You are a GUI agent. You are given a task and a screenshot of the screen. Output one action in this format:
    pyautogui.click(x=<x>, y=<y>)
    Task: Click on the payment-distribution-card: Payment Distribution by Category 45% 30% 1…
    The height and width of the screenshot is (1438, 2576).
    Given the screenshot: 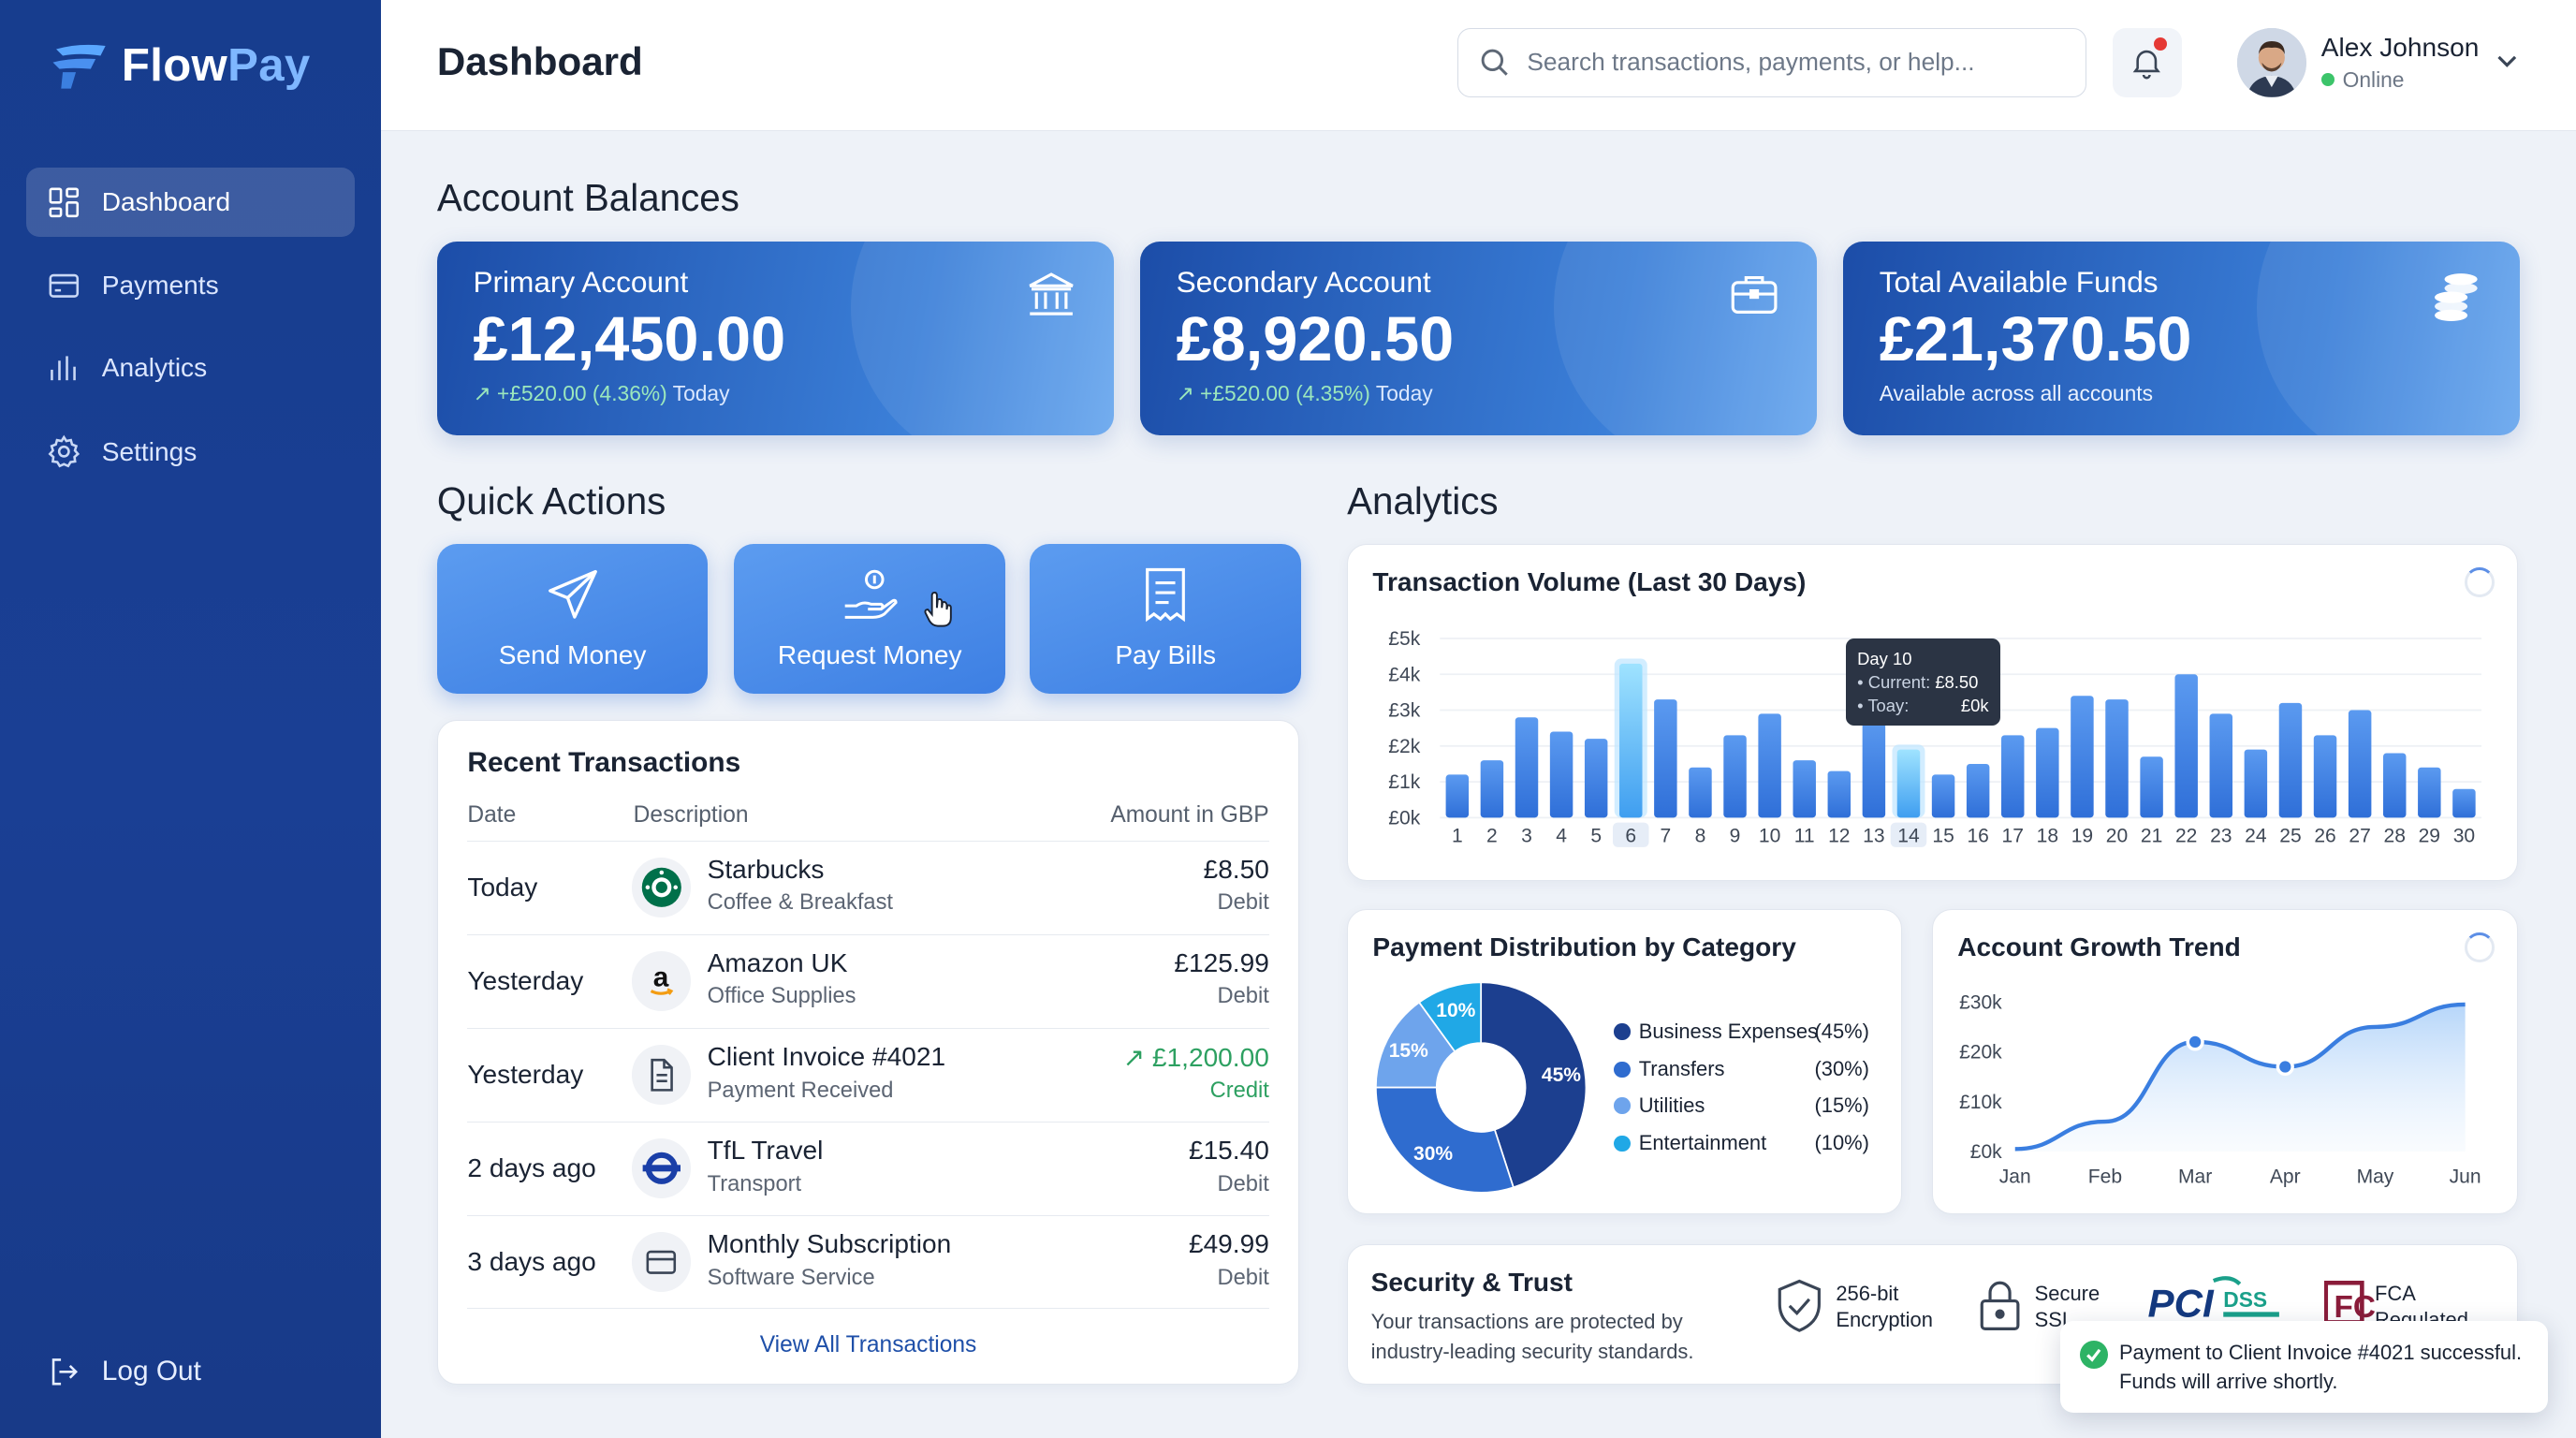 What is the action you would take?
    pyautogui.click(x=1625, y=1061)
    